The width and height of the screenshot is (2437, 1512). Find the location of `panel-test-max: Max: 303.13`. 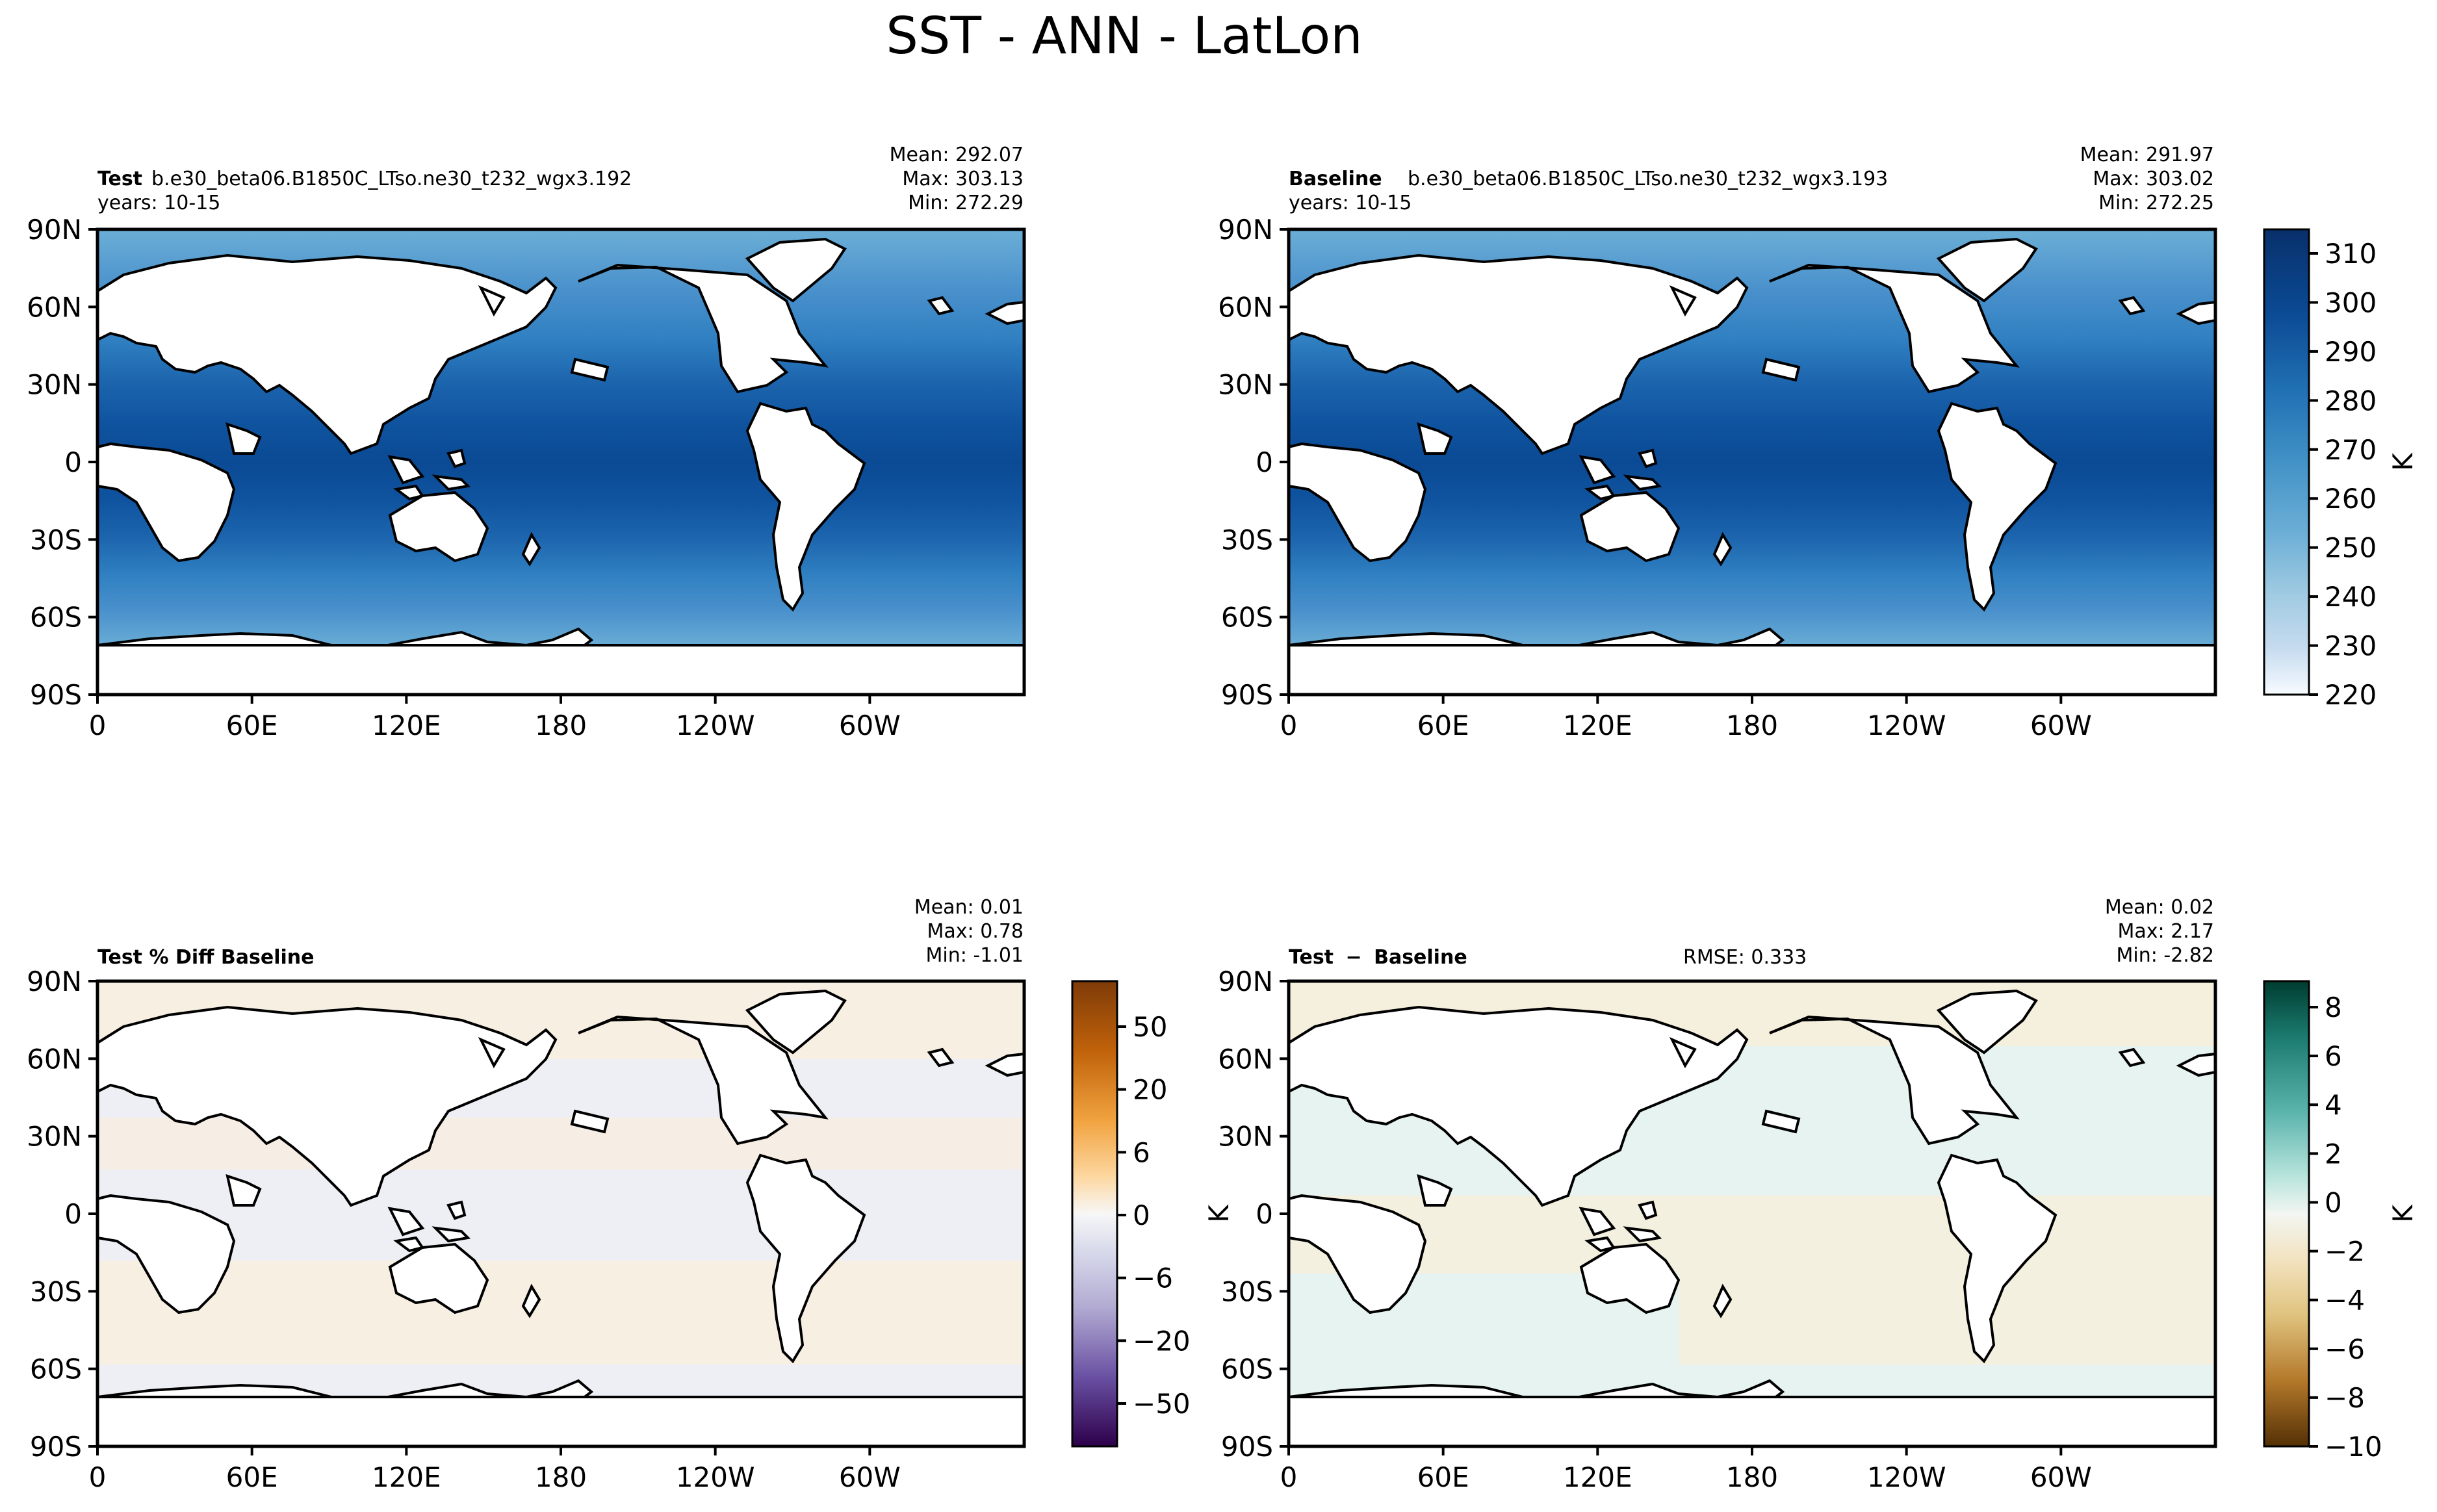

panel-test-max: Max: 303.13 is located at coordinates (963, 179).